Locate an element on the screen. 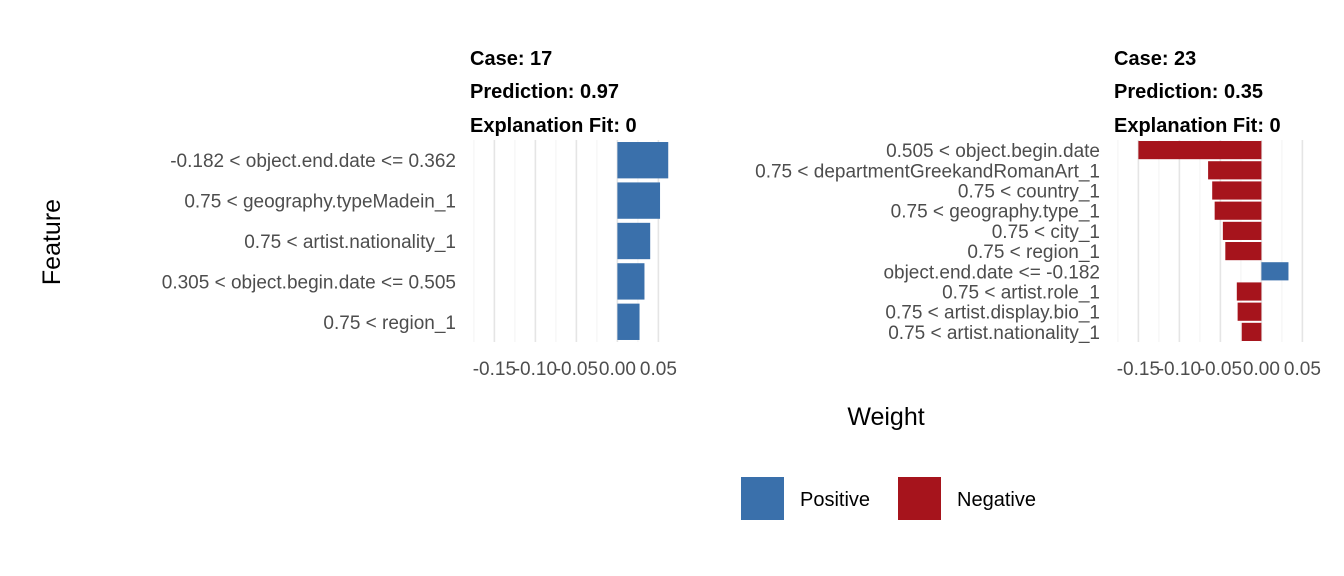  legend-label-positive: Positive is located at coordinates (835, 500).